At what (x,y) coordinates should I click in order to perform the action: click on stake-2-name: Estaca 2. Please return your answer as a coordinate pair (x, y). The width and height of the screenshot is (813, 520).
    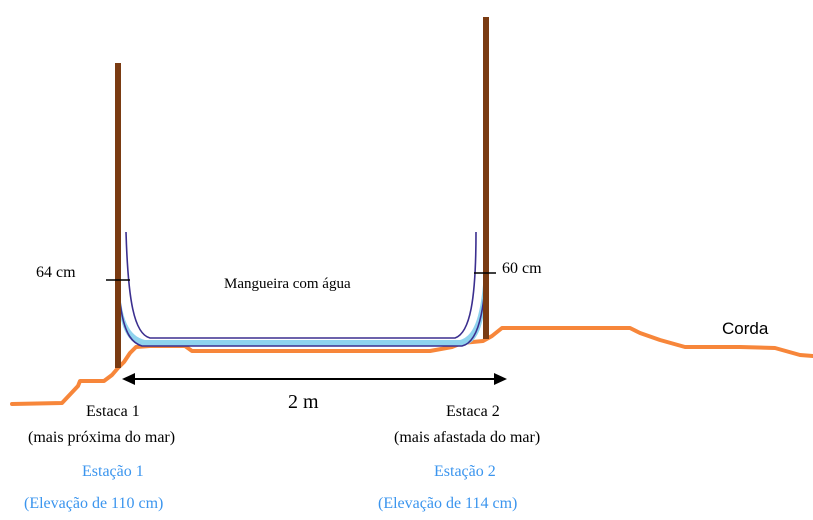
    Looking at the image, I should click on (473, 411).